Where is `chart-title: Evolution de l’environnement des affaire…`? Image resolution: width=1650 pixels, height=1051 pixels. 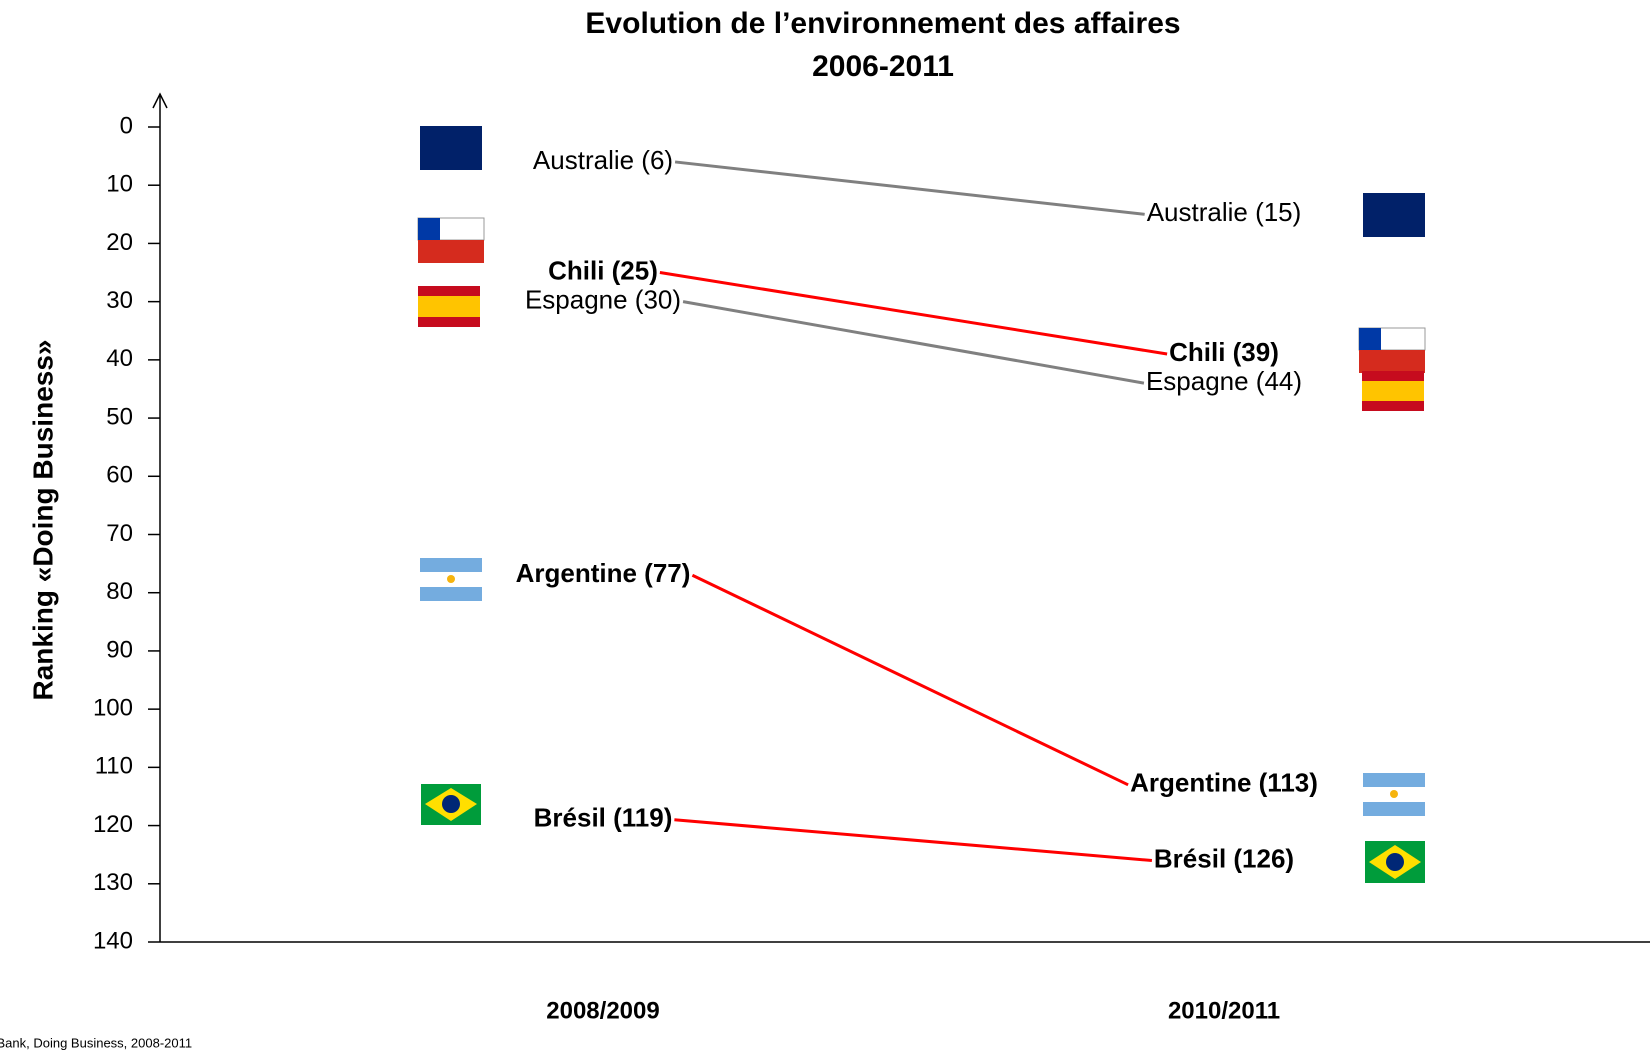 chart-title: Evolution de l’environnement des affaire… is located at coordinates (882, 23).